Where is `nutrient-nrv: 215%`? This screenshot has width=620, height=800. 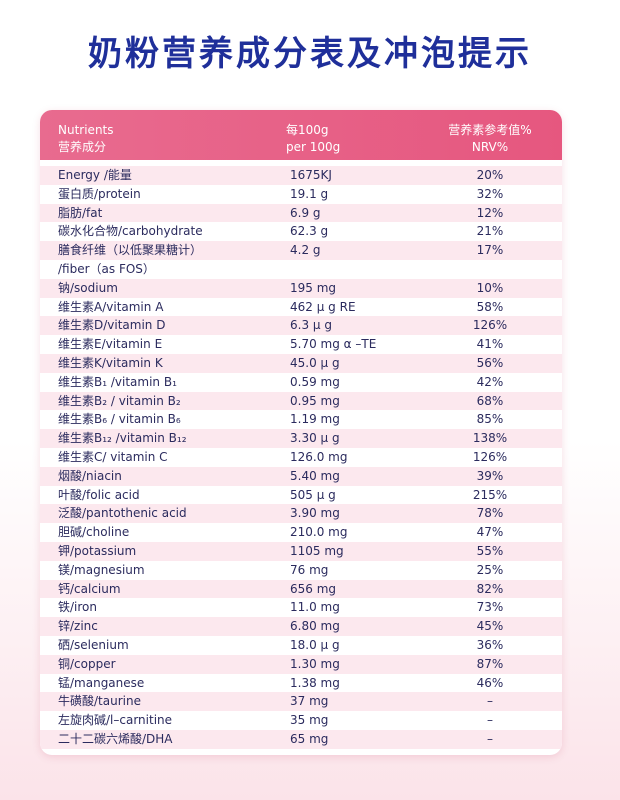
nutrient-nrv: 215% is located at coordinates (490, 494).